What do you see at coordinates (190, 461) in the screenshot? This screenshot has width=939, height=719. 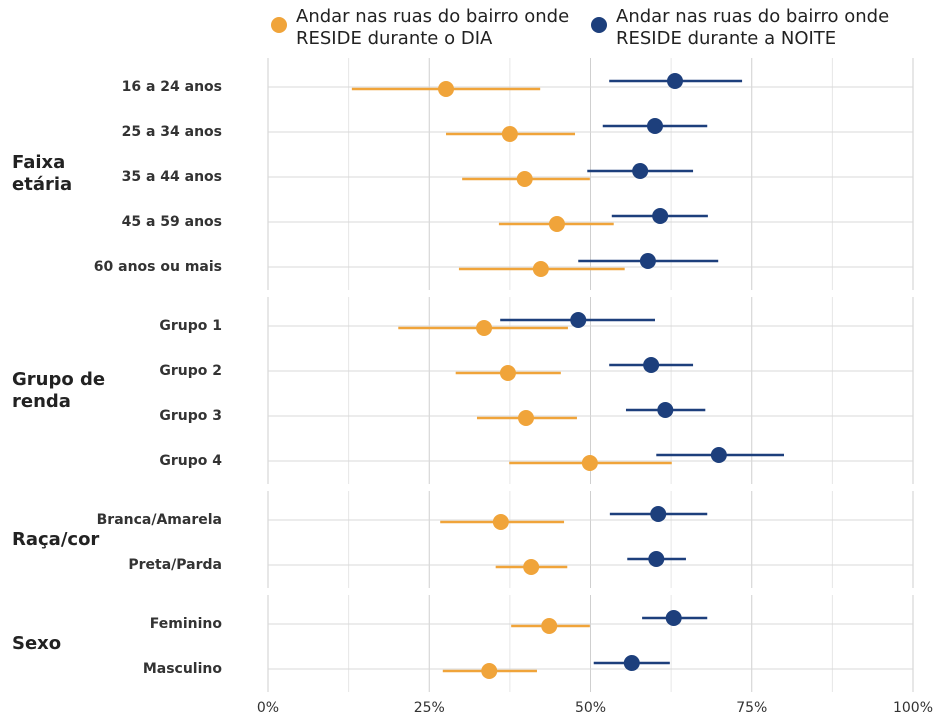 I see `y-tick-label: Grupo 4` at bounding box center [190, 461].